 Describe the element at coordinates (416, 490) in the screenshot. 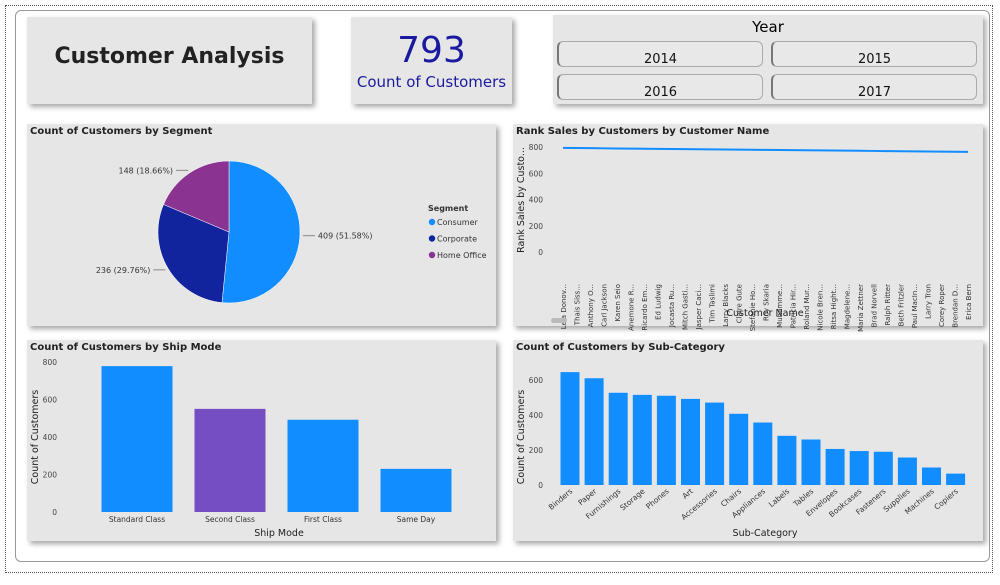

I see `bar-same-day` at that location.